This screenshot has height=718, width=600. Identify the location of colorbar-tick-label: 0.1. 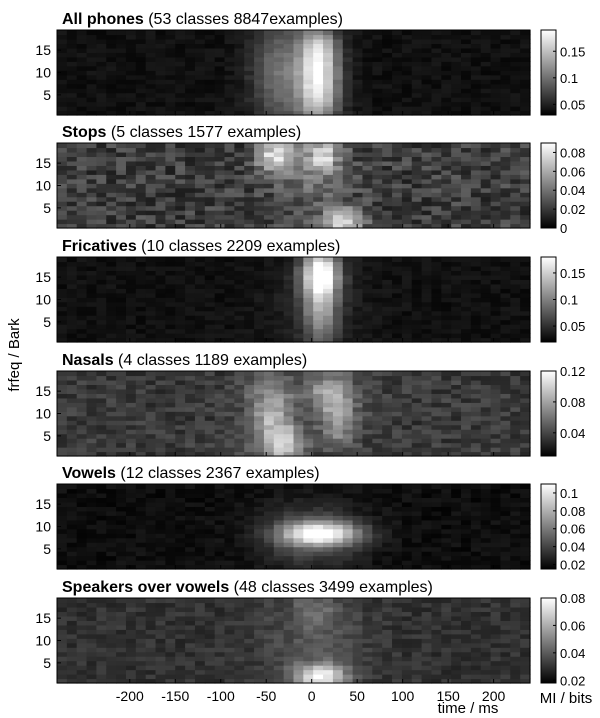
(569, 78).